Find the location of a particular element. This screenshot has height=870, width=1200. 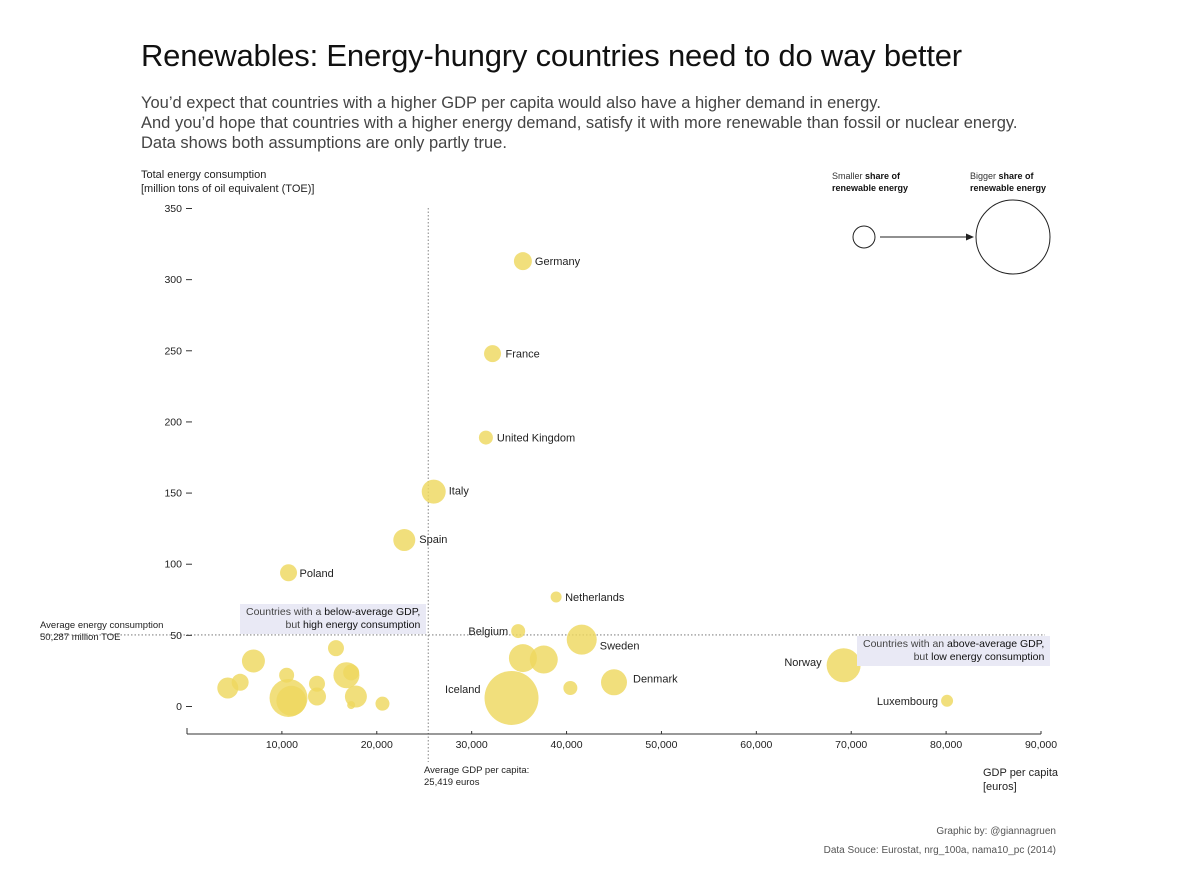

bubble-france is located at coordinates (493, 354).